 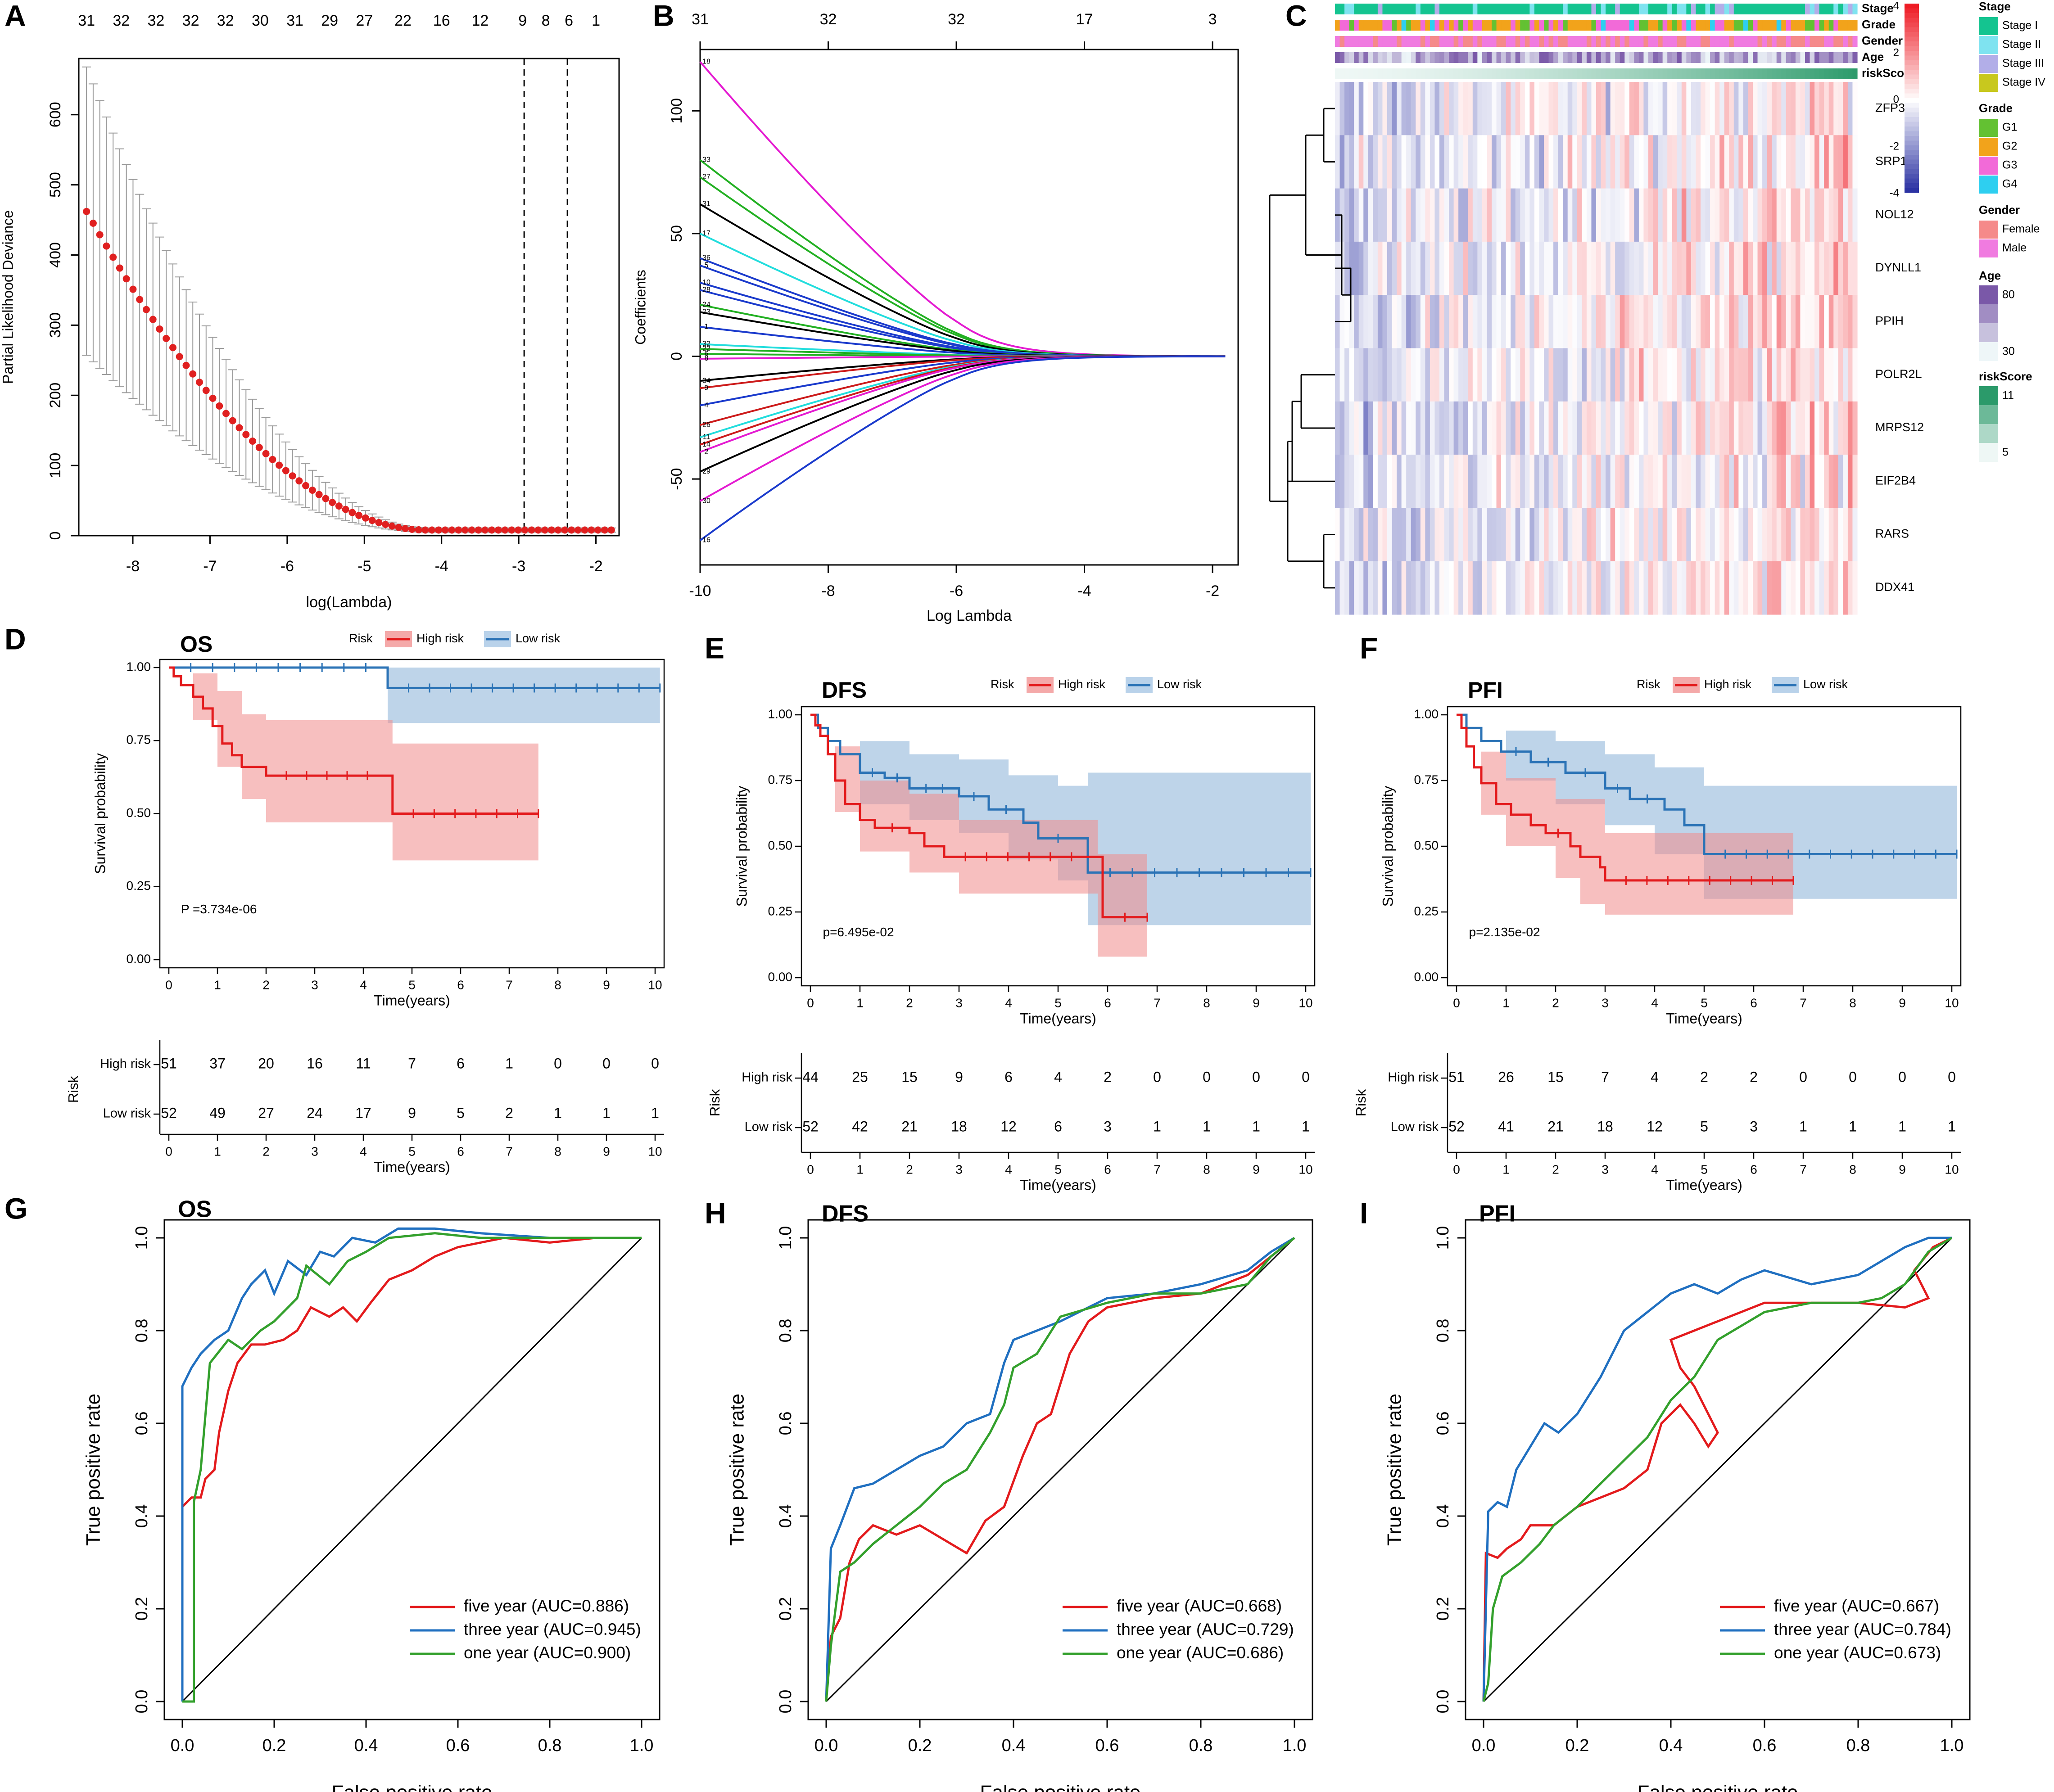 I want to click on coefficient-index-label: 23, so click(x=706, y=312).